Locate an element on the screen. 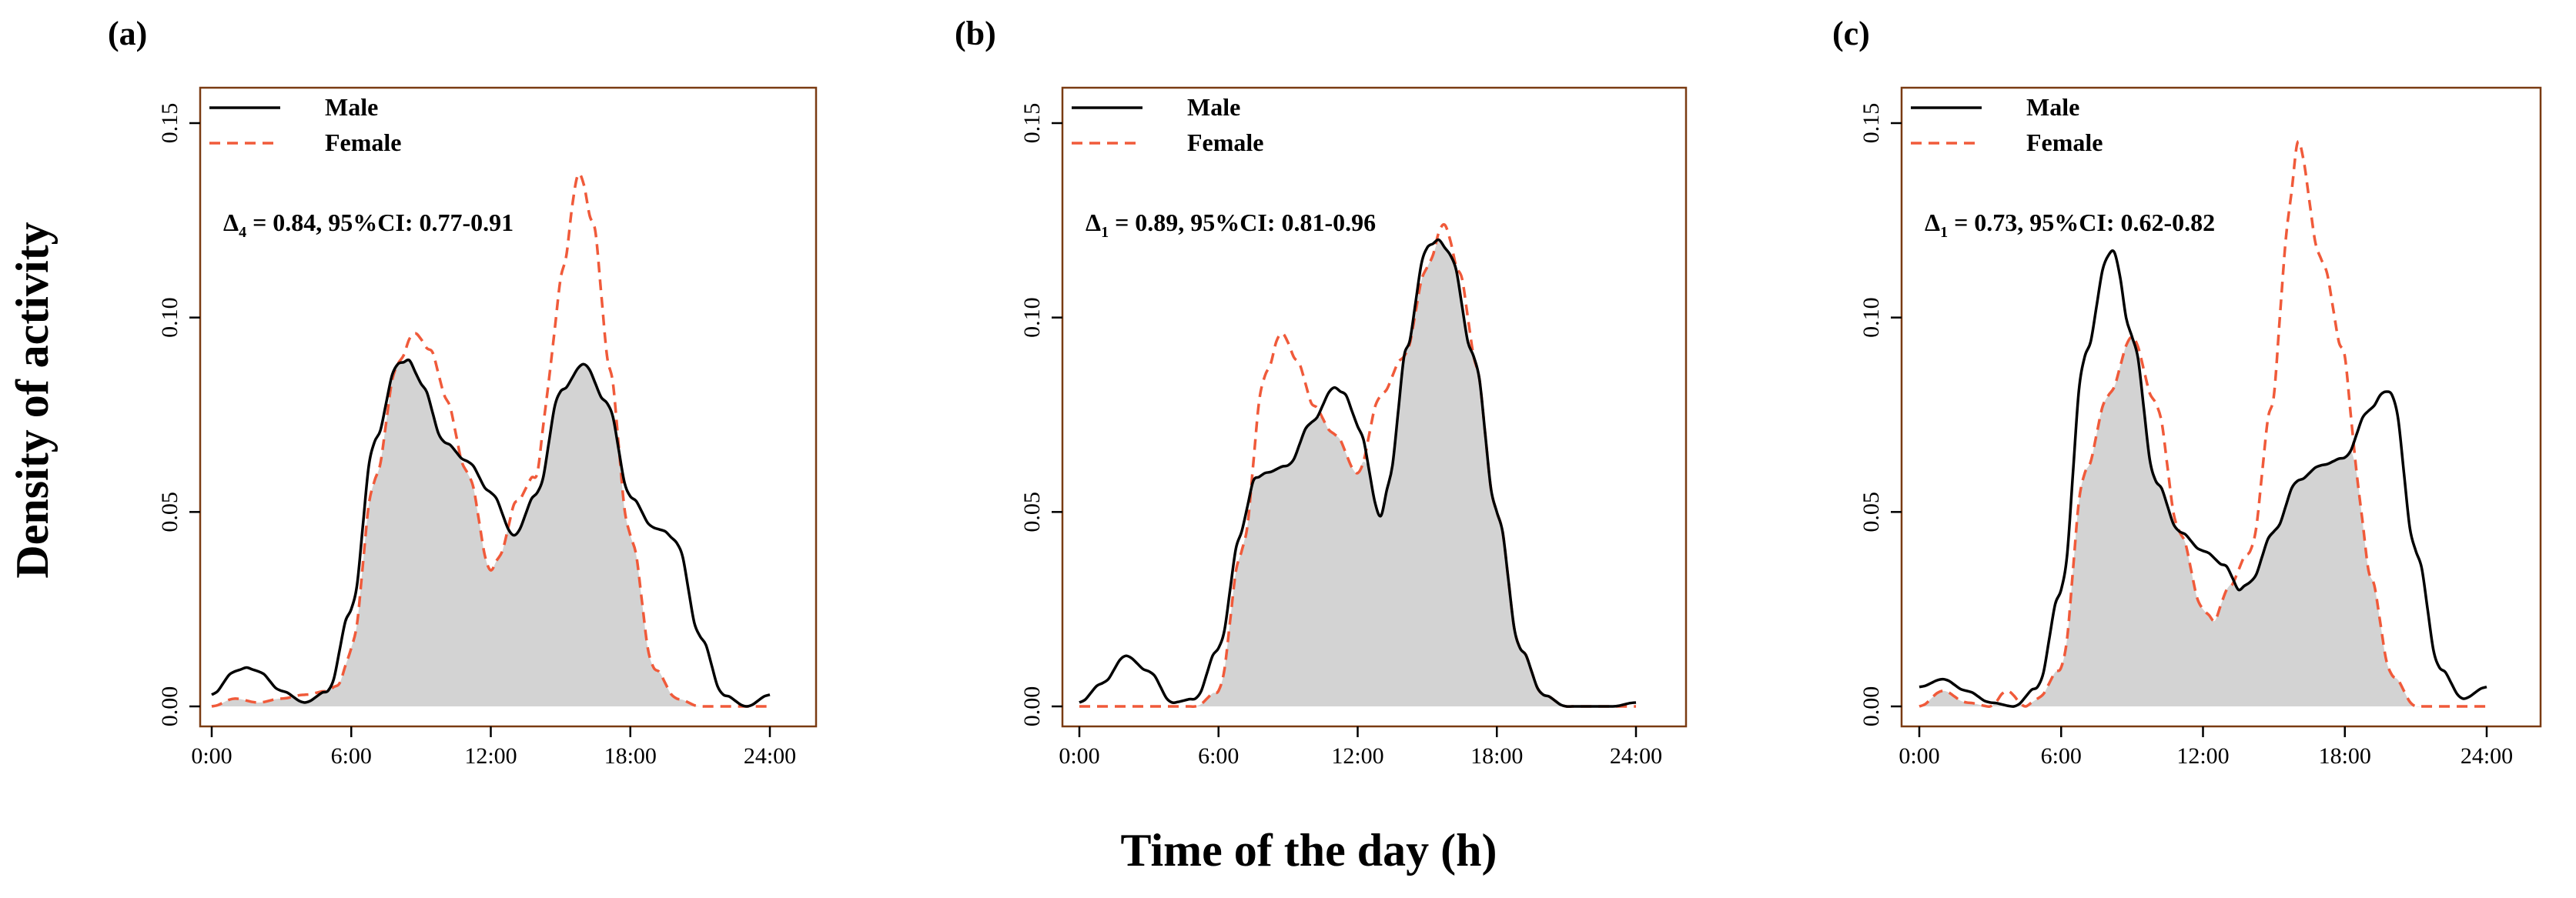  x-tick-label-a-2: 12:00 is located at coordinates (491, 756).